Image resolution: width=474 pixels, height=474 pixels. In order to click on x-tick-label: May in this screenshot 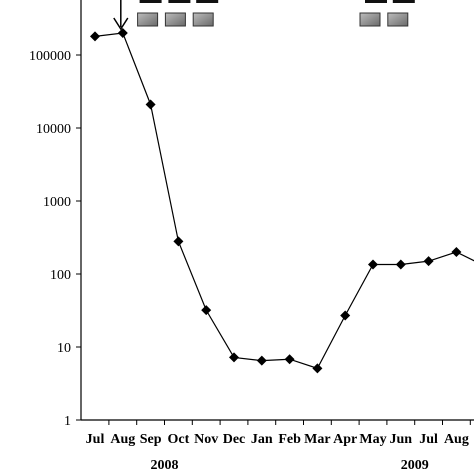, I will do `click(372, 439)`.